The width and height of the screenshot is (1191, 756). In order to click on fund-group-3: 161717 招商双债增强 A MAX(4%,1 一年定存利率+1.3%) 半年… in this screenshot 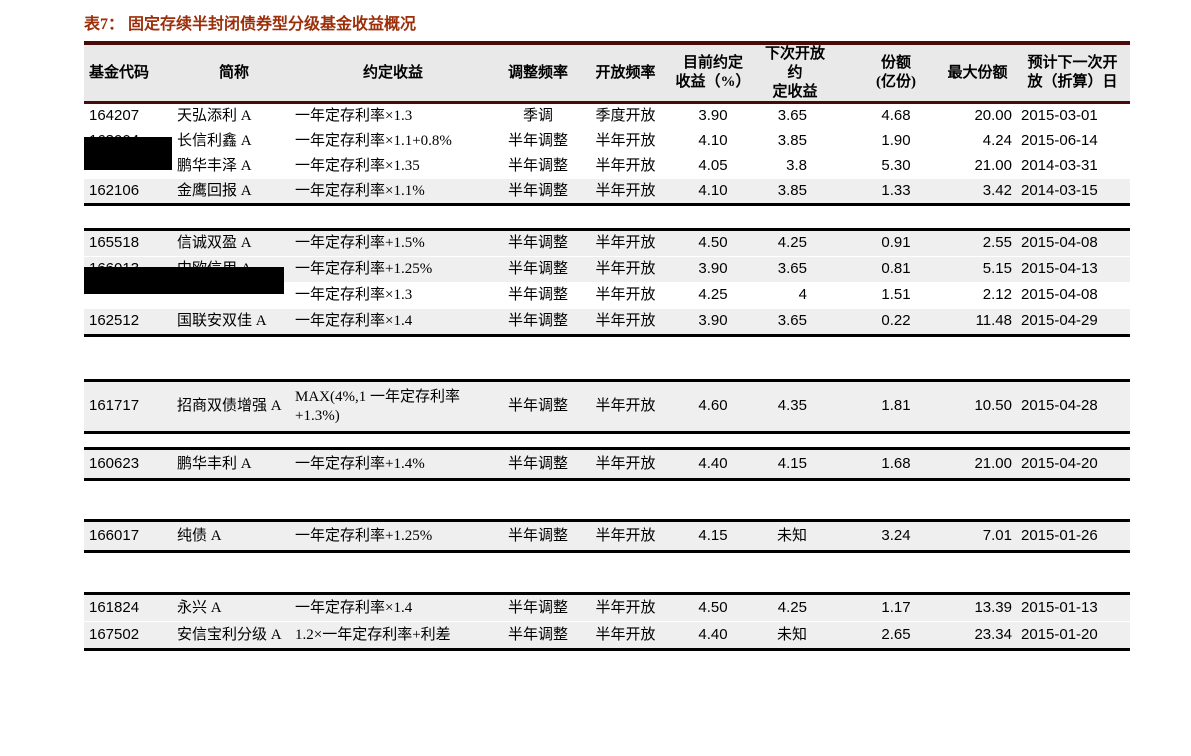, I will do `click(607, 407)`.